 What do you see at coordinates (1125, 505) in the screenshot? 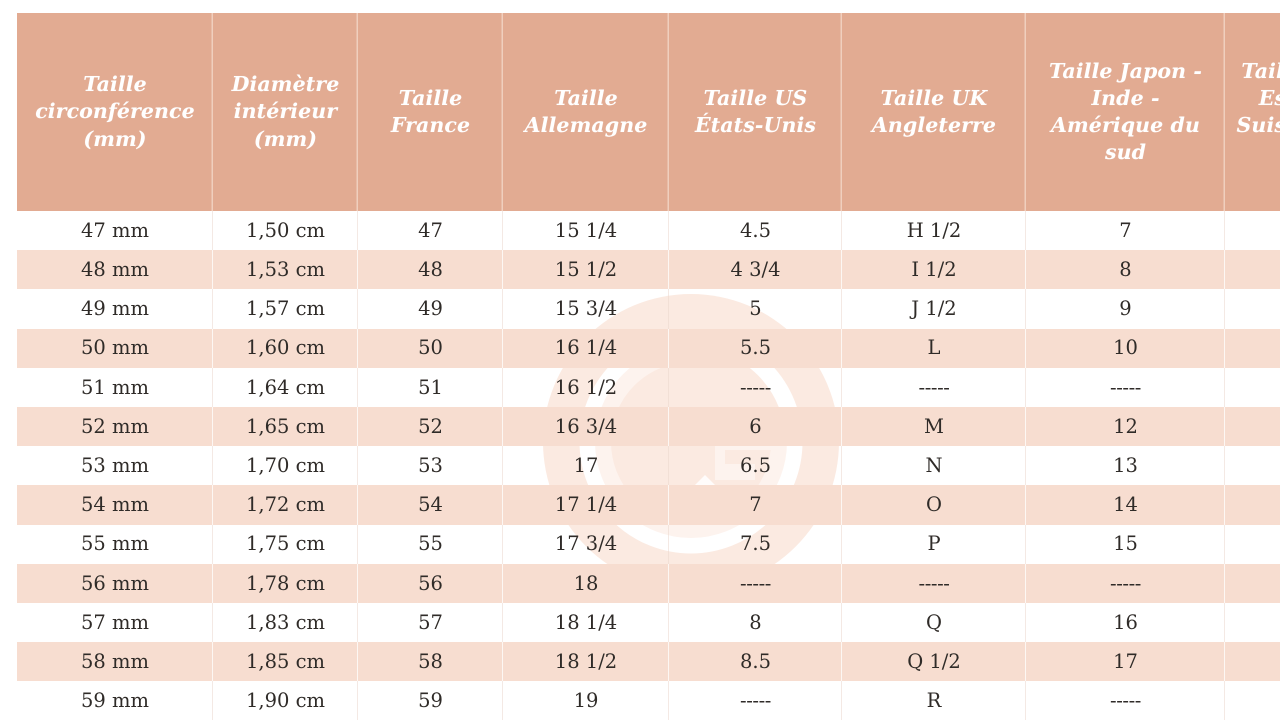
I see `cell-japan: 14` at bounding box center [1125, 505].